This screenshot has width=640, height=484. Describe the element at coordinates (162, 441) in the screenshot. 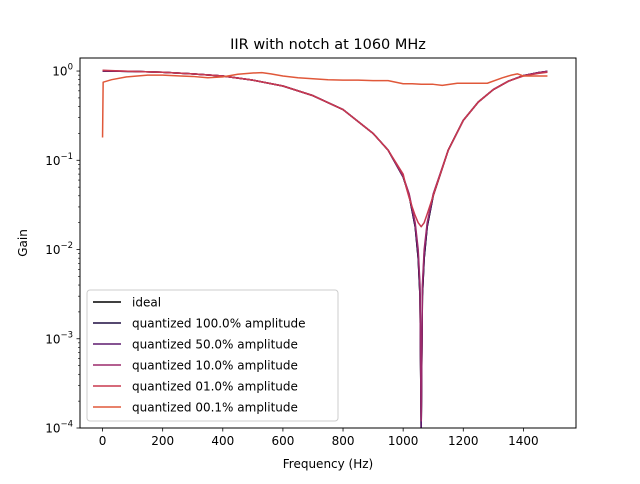

I see `x-tick-label: 200` at that location.